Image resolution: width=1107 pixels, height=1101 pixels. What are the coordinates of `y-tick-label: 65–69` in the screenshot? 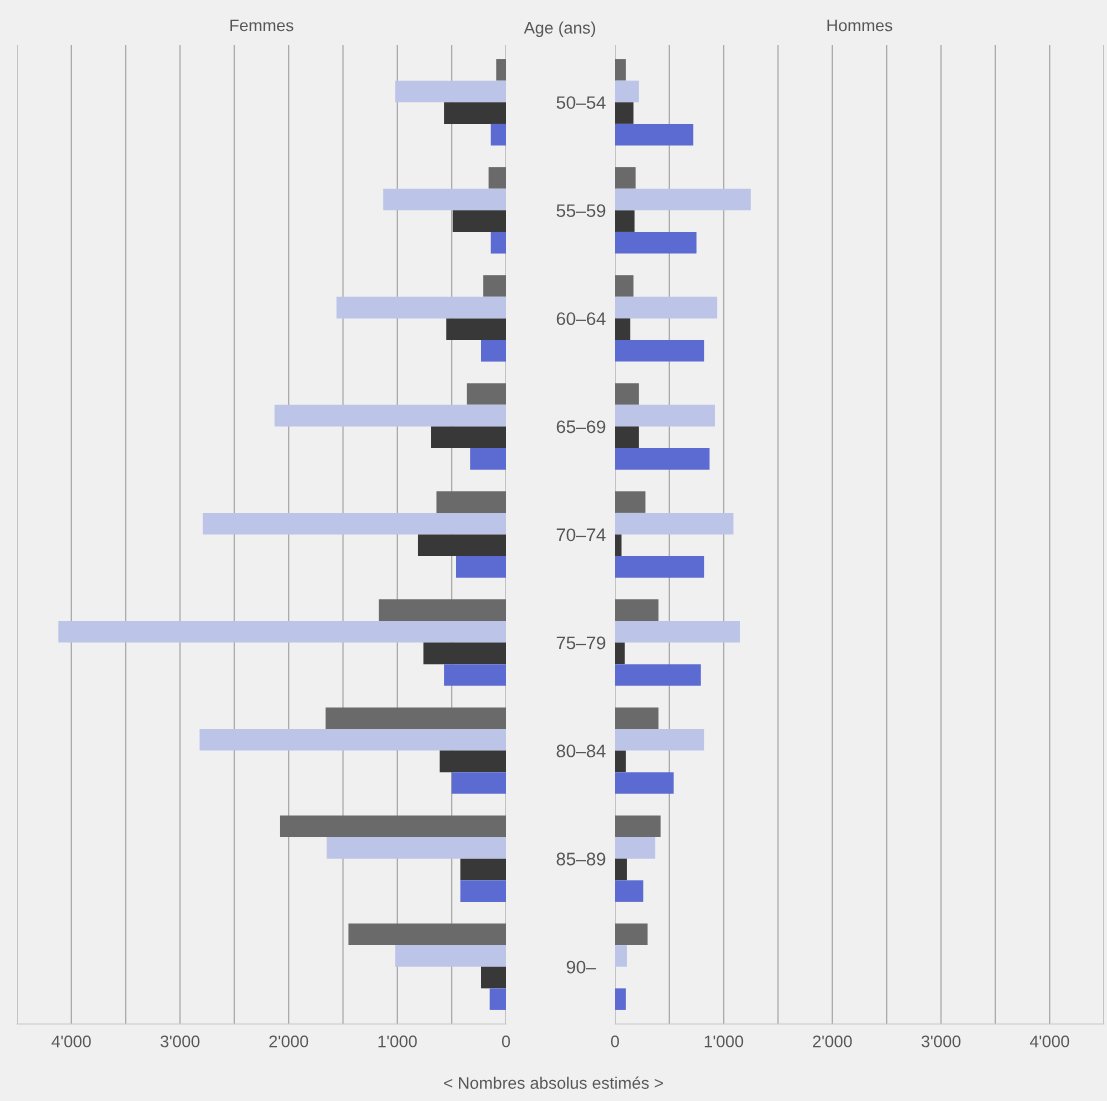 It's located at (581, 427).